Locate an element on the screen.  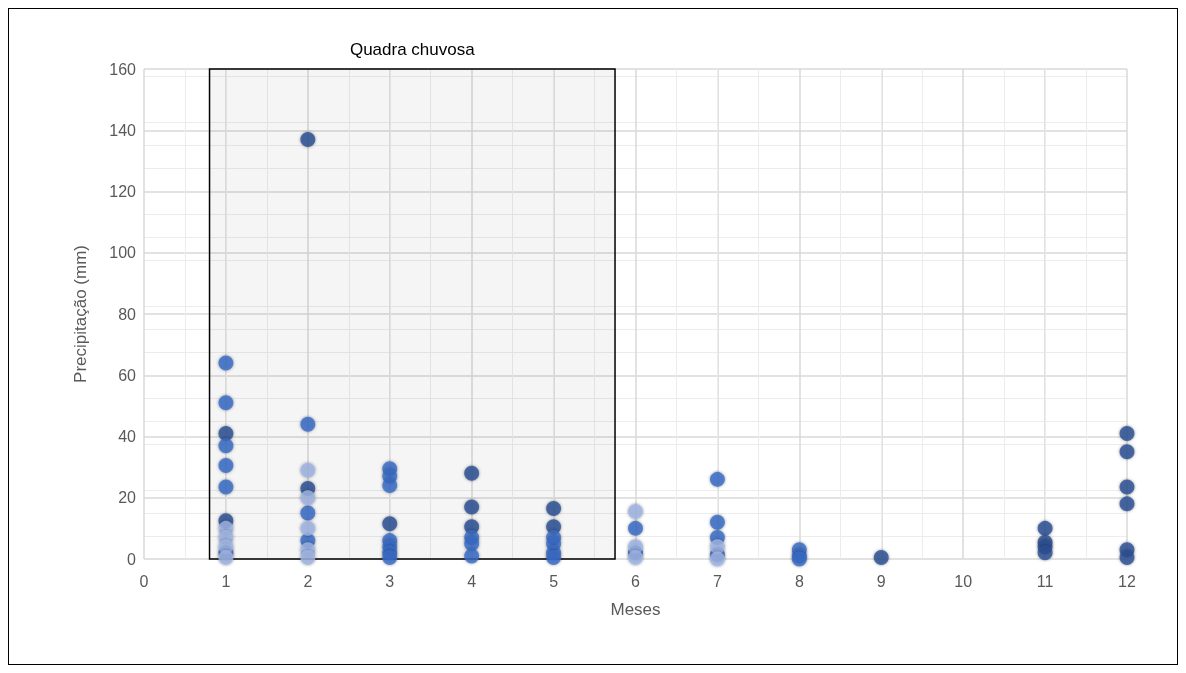
x-tick-label: 6 is located at coordinates (636, 581).